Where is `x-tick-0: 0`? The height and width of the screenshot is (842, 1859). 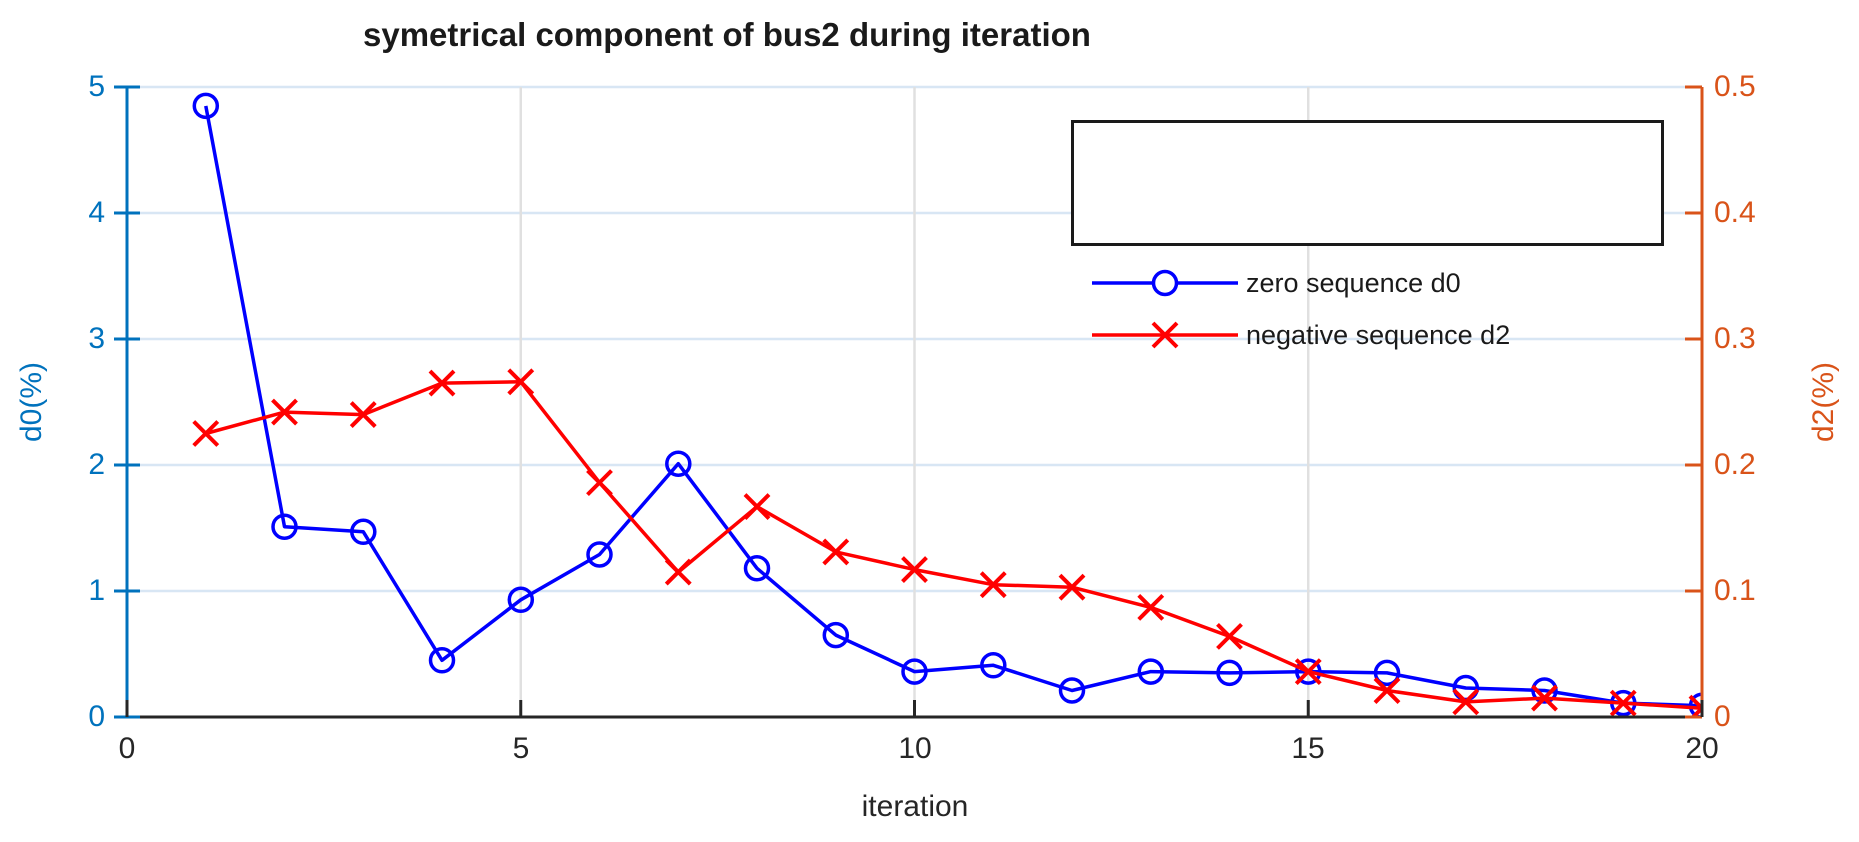 x-tick-0: 0 is located at coordinates (127, 748).